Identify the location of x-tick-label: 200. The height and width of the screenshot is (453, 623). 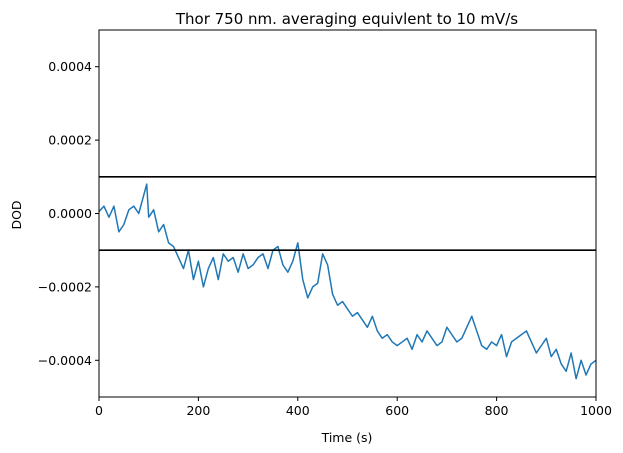
(198, 410).